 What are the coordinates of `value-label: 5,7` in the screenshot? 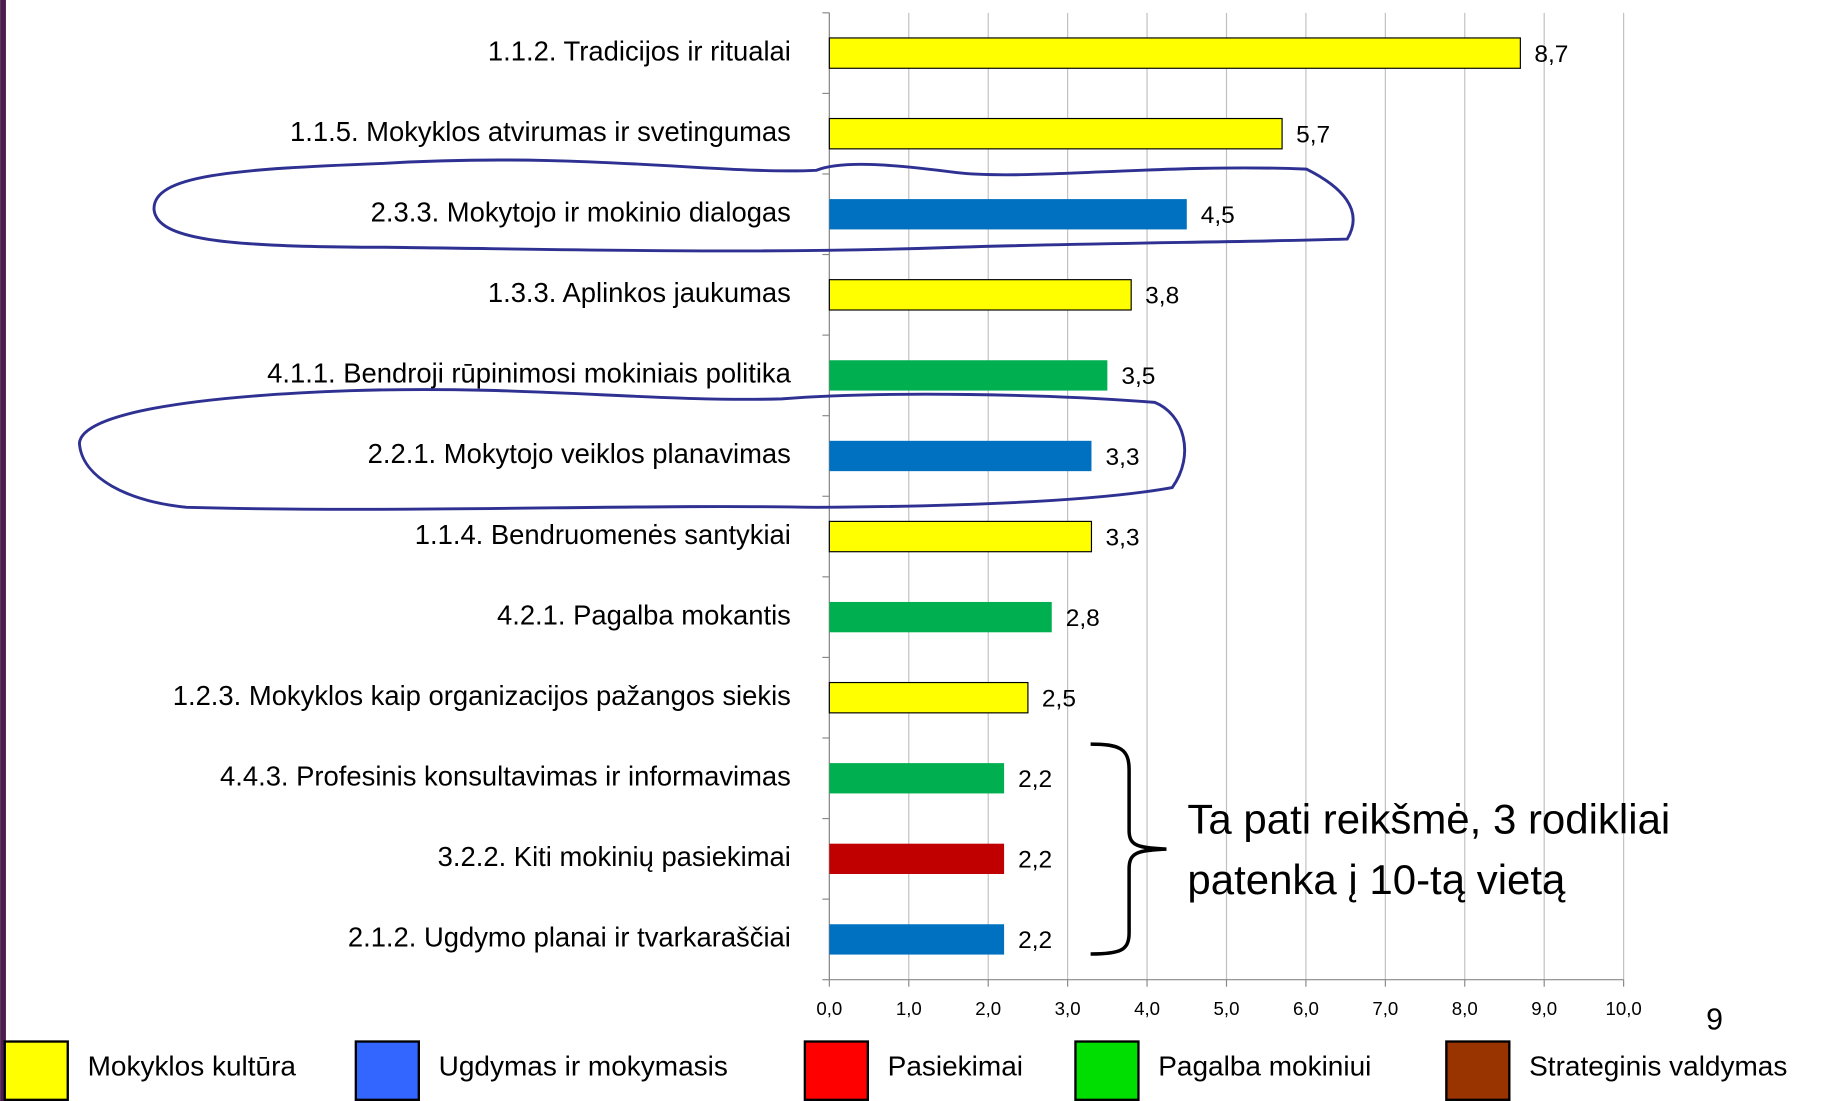 It's located at (1313, 134).